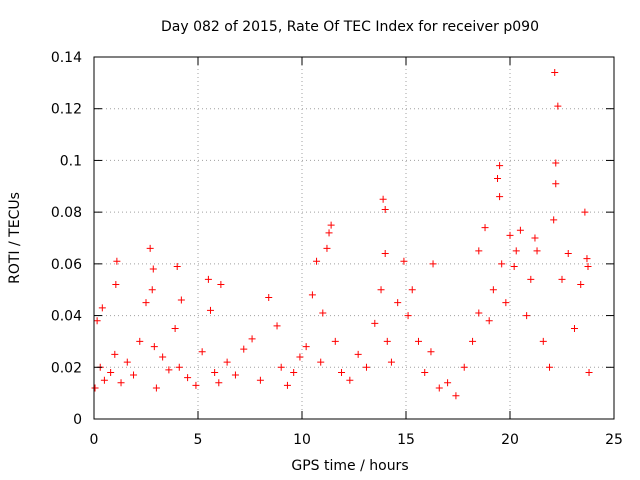 This screenshot has height=480, width=640. Describe the element at coordinates (406, 440) in the screenshot. I see `x-tick-label: 15` at that location.